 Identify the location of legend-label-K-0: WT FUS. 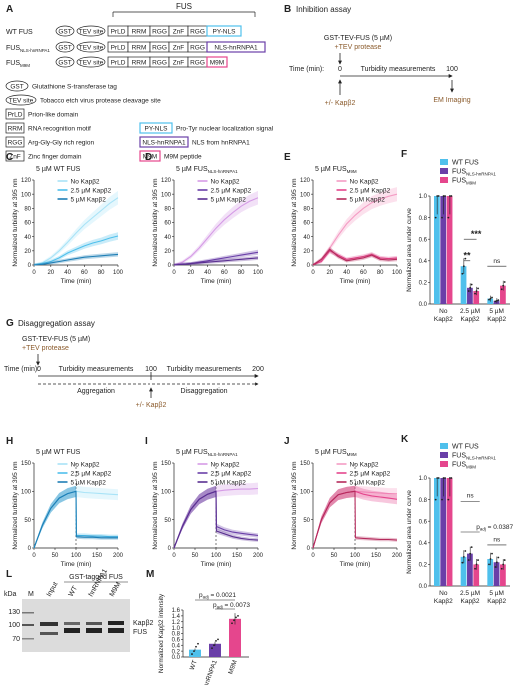
(465, 447).